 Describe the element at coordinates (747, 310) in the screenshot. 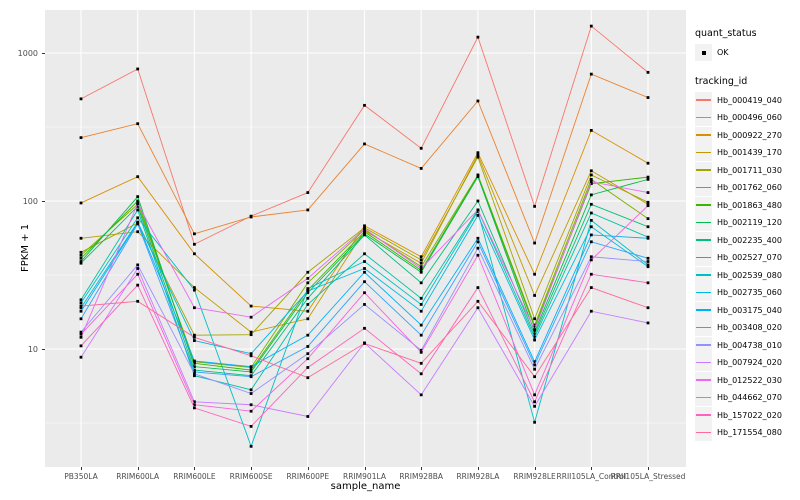

I see `legend-item-Hb_003175_040: Hb_003175_040` at that location.